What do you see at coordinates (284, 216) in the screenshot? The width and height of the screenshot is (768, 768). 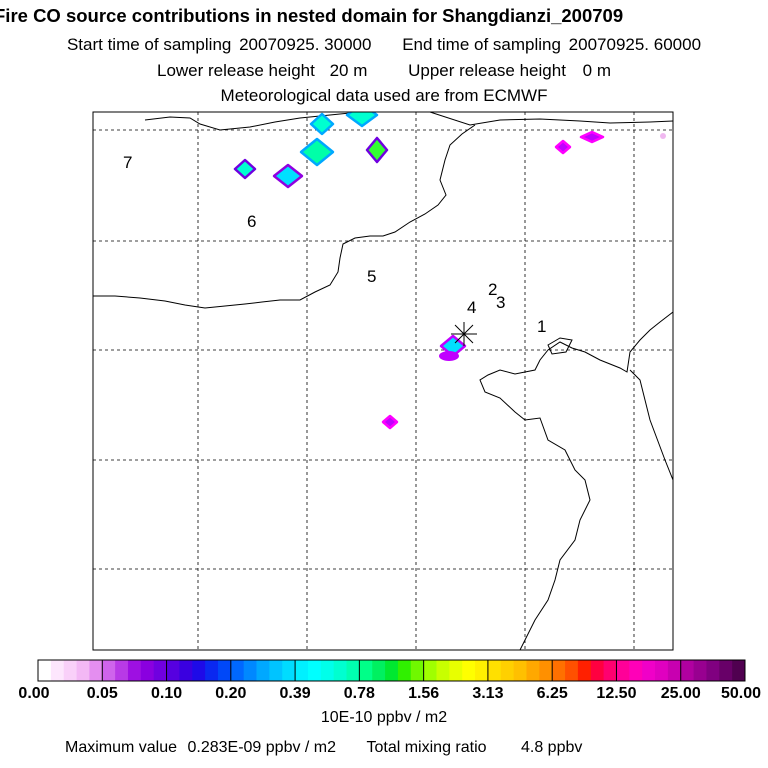 I see `coastline-bay` at bounding box center [284, 216].